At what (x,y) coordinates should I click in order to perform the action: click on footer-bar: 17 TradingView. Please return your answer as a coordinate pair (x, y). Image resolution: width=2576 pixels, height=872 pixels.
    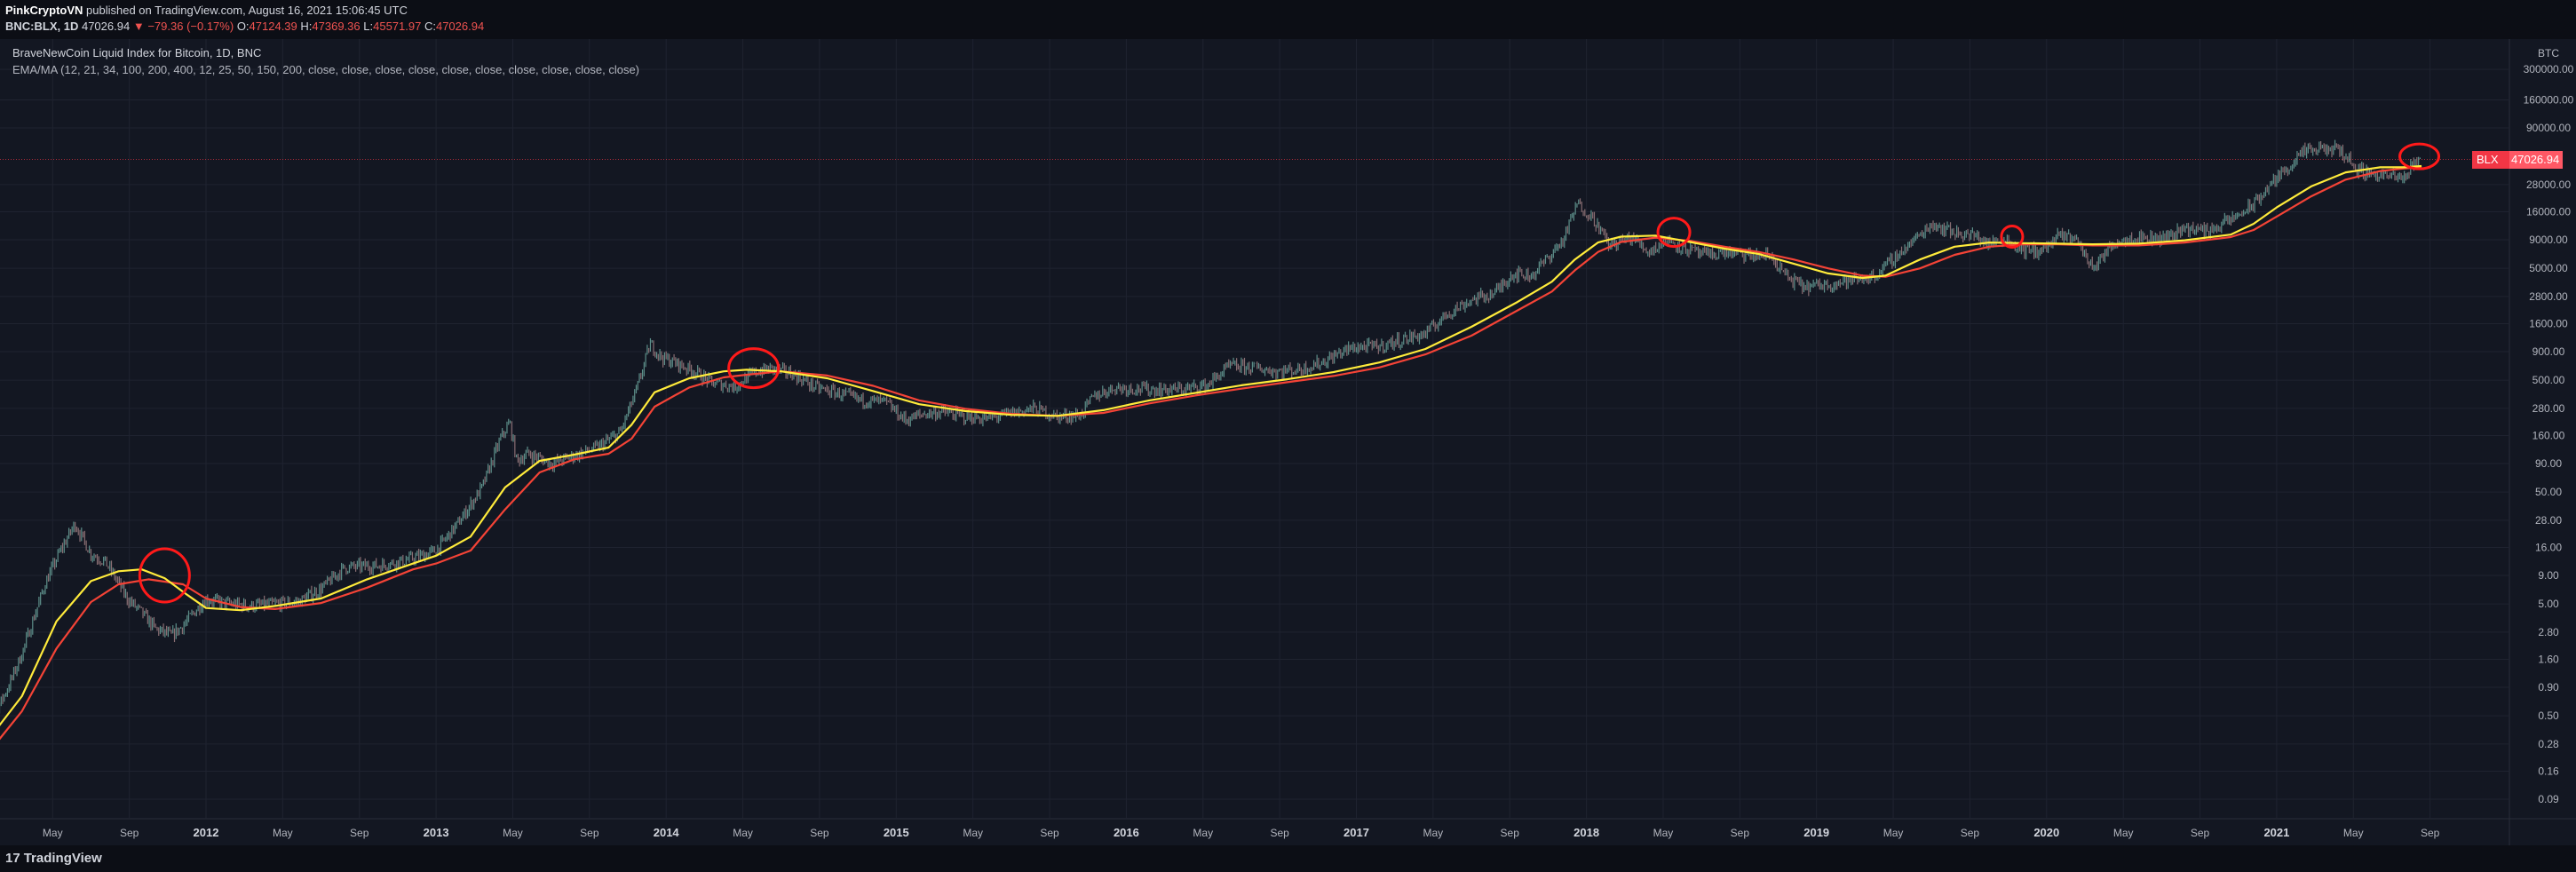
    Looking at the image, I should click on (1288, 858).